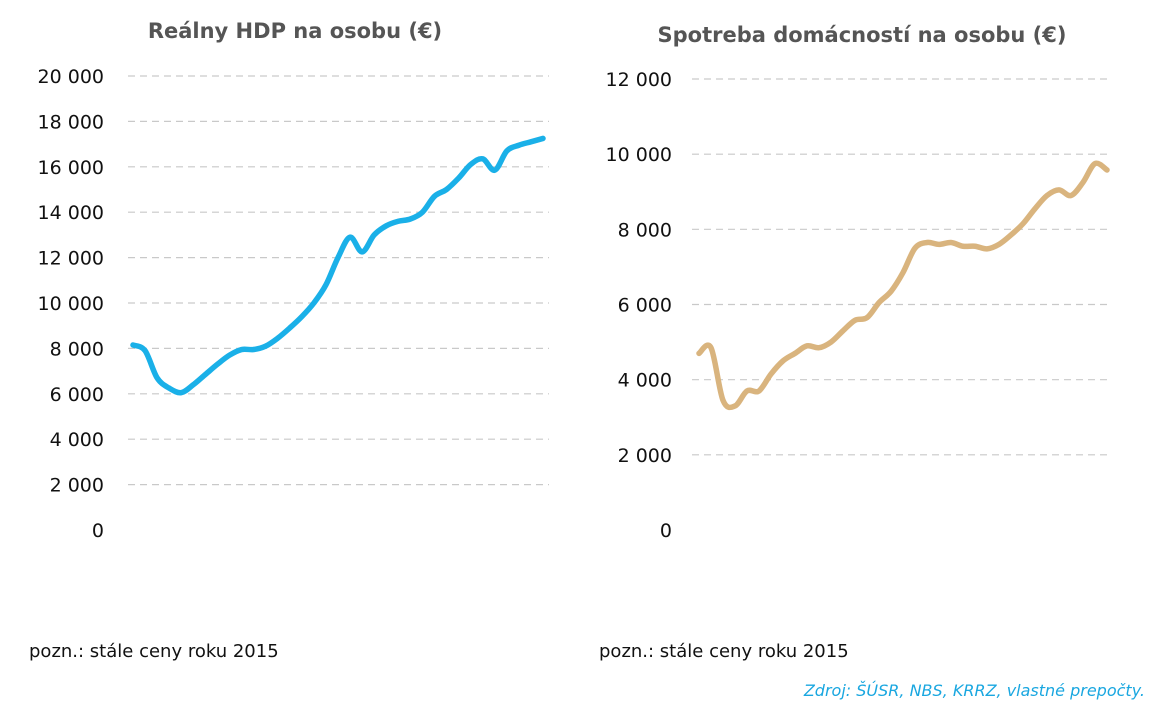 This screenshot has width=1163, height=717. What do you see at coordinates (724, 651) in the screenshot?
I see `note-consumption: pozn.: stále ceny roku 2015` at bounding box center [724, 651].